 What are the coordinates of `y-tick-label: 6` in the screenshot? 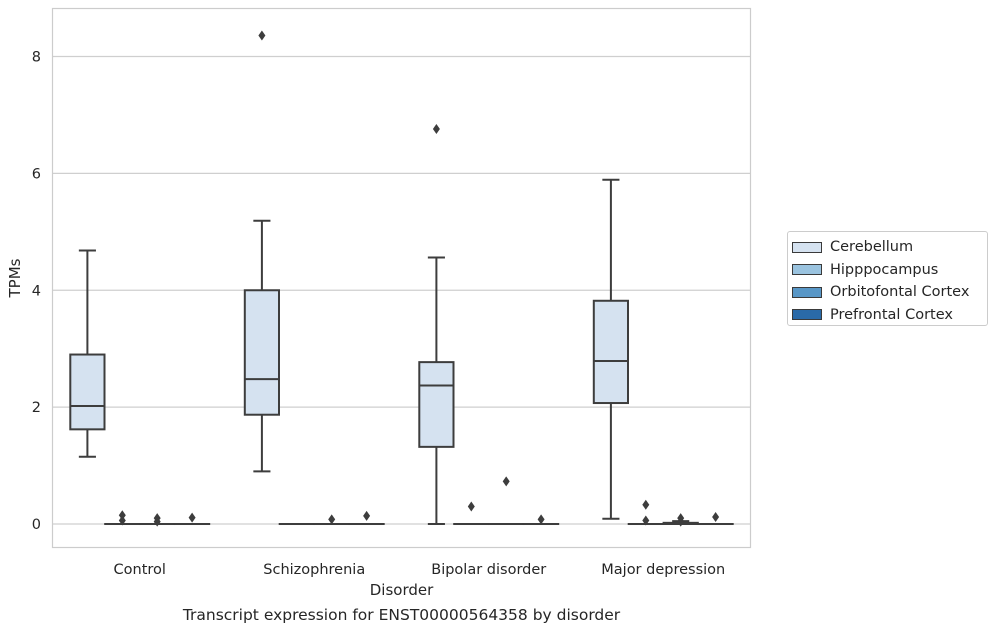 It's located at (36, 174).